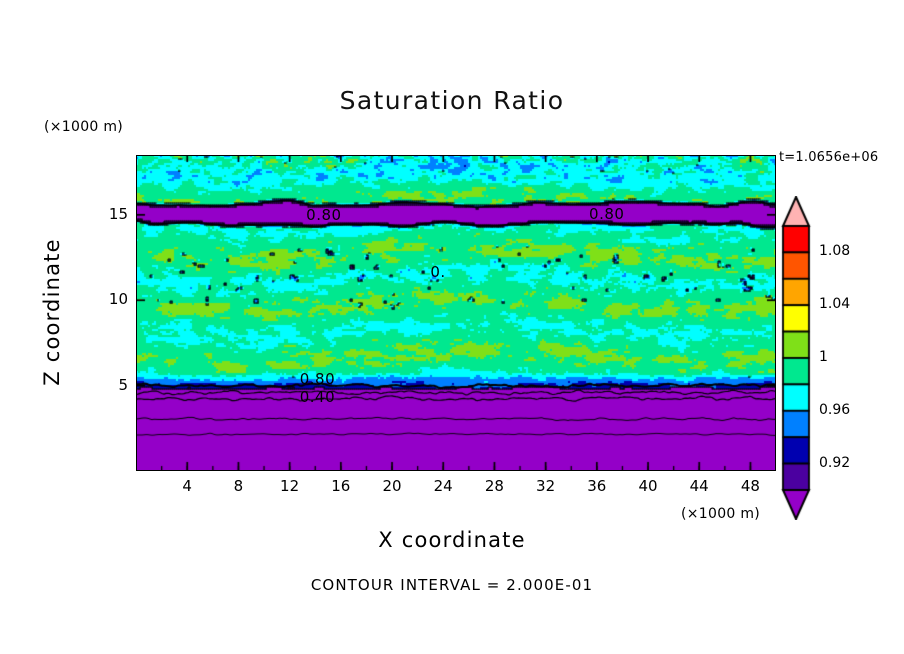 This screenshot has width=904, height=654. Describe the element at coordinates (823, 357) in the screenshot. I see `colorbar-tick-label: 1` at that location.